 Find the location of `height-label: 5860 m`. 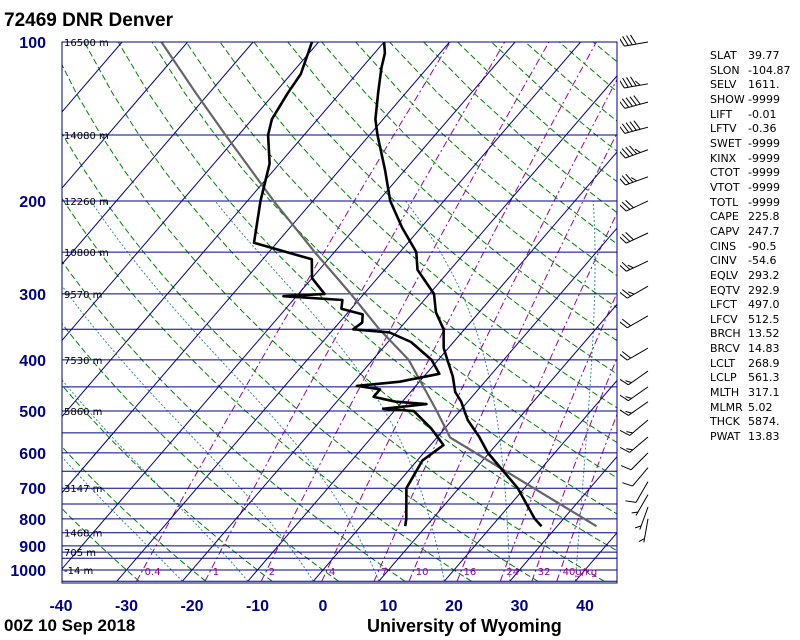

height-label: 5860 m is located at coordinates (83, 412).